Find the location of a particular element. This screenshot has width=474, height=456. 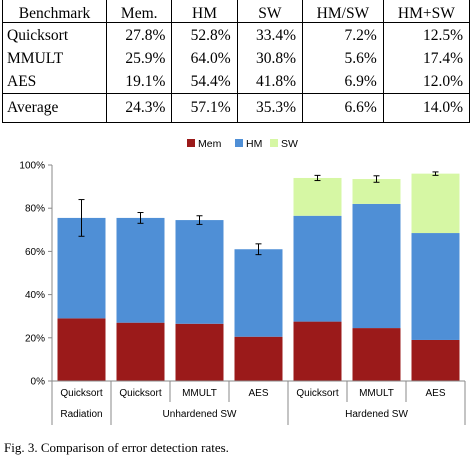

cell: 19.1% is located at coordinates (139, 82).